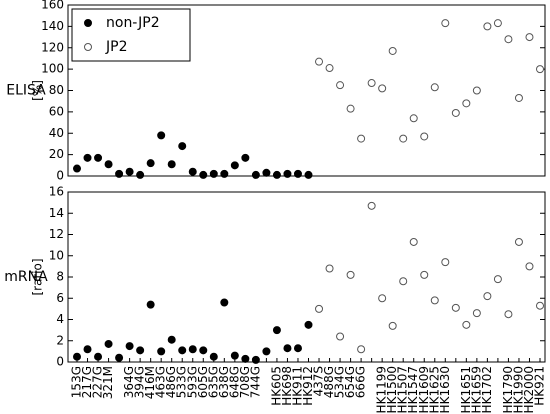 The width and height of the screenshot is (550, 414). Describe the element at coordinates (26, 277) in the screenshot. I see `row-label: mRNA` at that location.